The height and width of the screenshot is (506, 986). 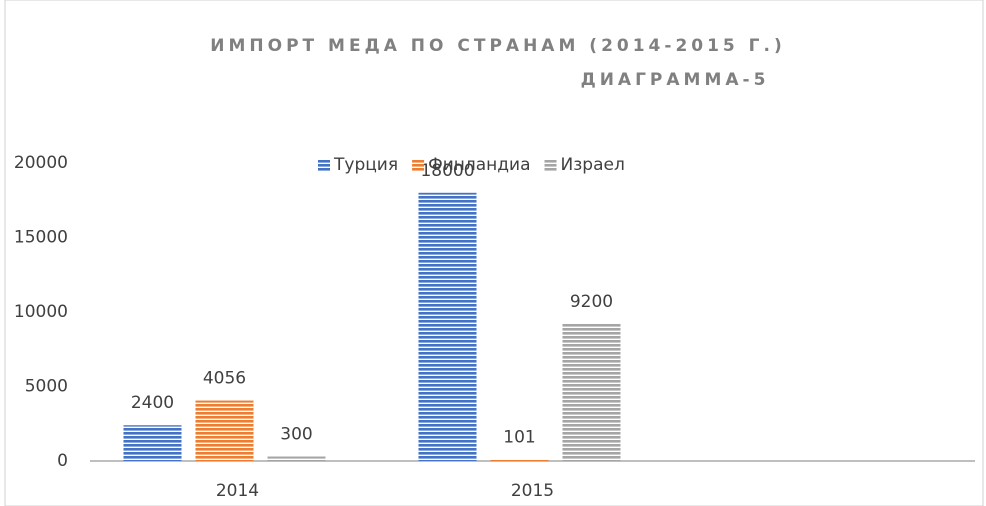 What do you see at coordinates (41, 163) in the screenshot?
I see `y-tick-label: 20000` at bounding box center [41, 163].